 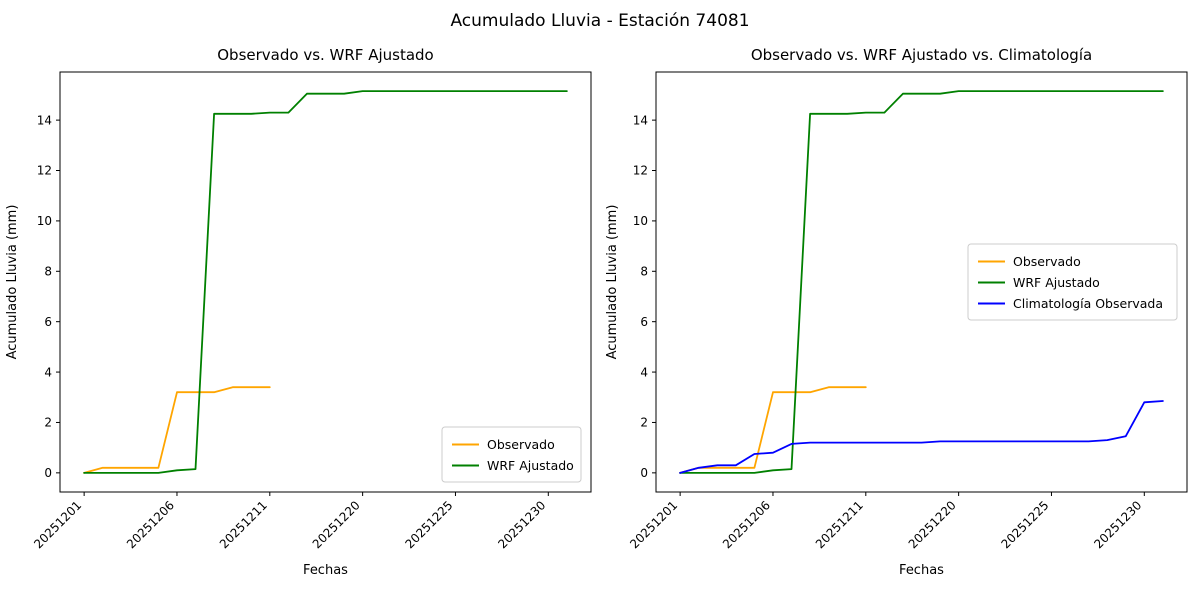 What do you see at coordinates (1088, 303) in the screenshot?
I see `legend-label-climatologia-observada: Climatología Observada` at bounding box center [1088, 303].